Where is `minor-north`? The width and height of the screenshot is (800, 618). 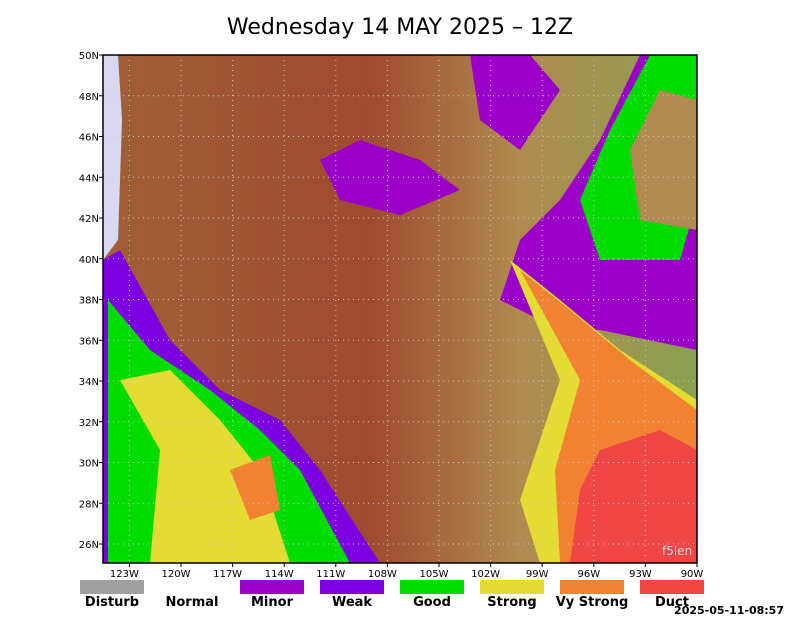
minor-north is located at coordinates (515, 102).